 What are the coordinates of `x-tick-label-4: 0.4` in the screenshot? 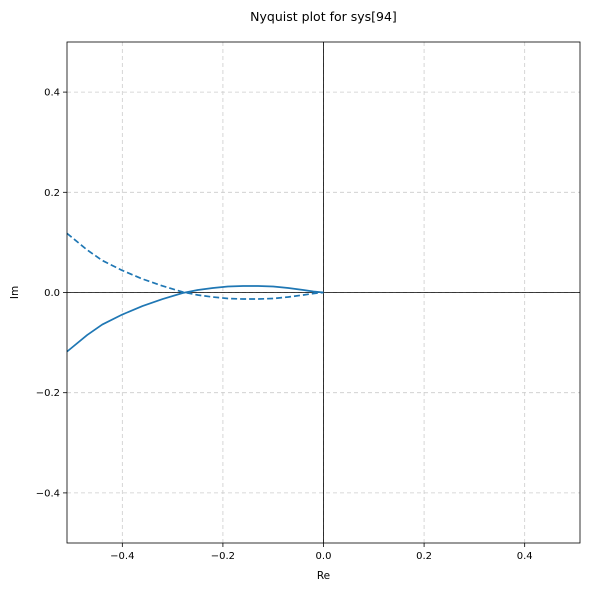 It's located at (525, 556).